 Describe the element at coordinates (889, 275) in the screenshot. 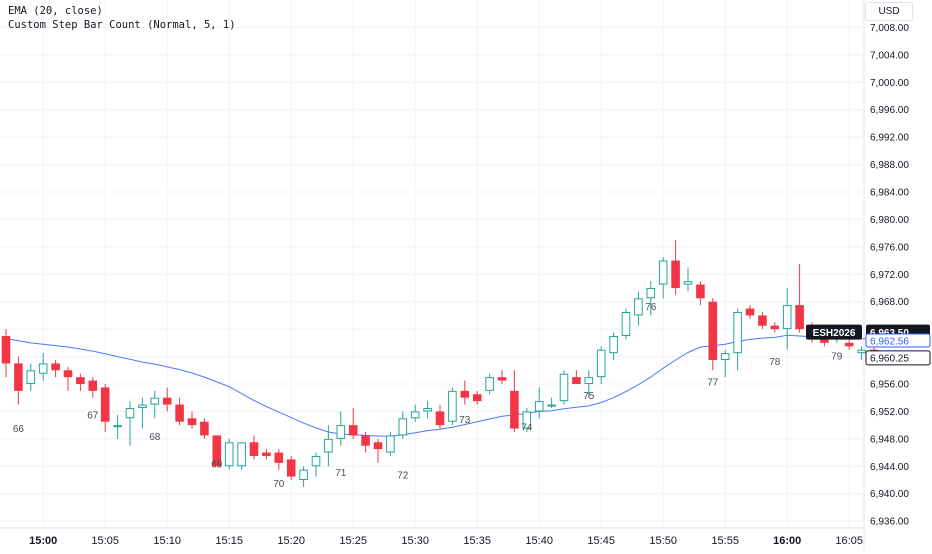

I see `price-tick-label: 6,972.00` at that location.